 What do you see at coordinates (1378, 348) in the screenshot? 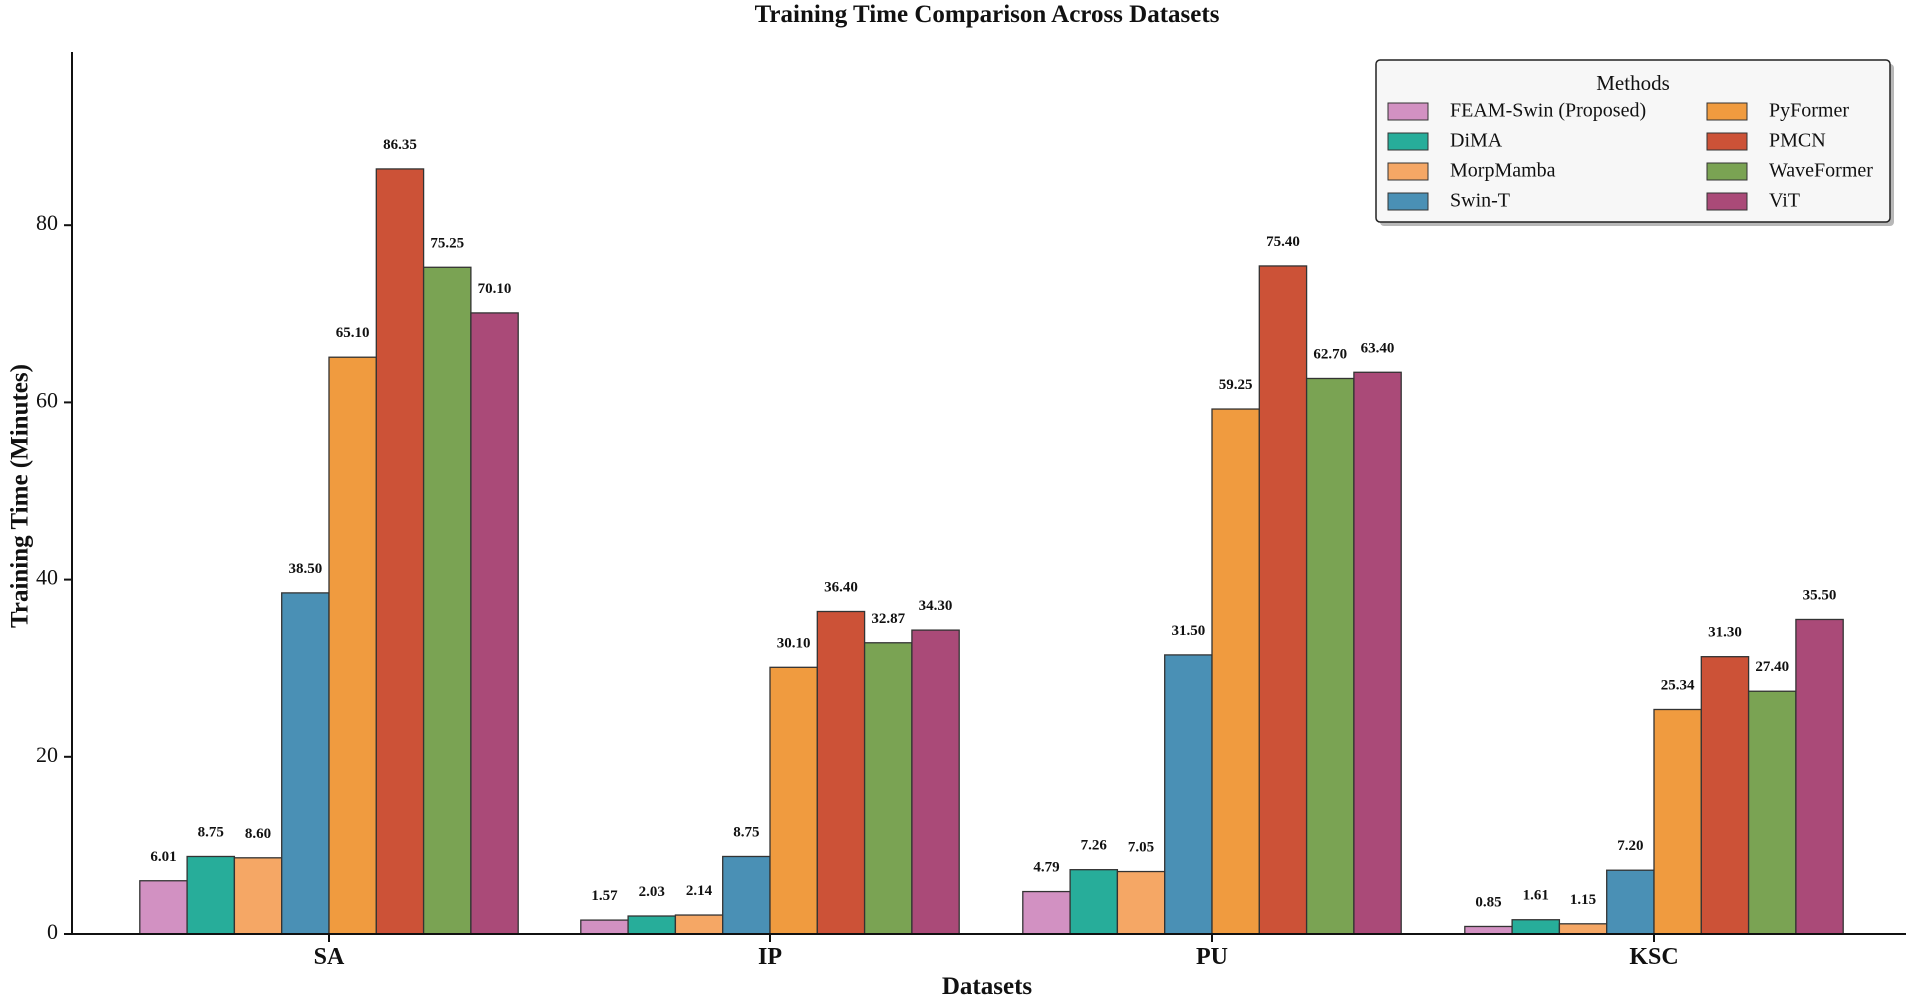
I see `bar-value-label: 63.40` at bounding box center [1378, 348].